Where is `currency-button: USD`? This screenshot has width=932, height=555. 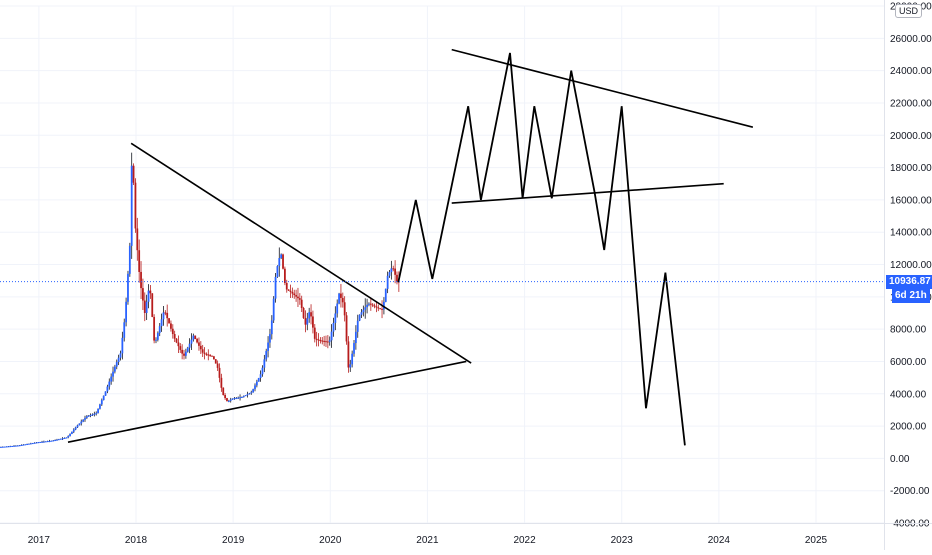 currency-button: USD is located at coordinates (908, 11).